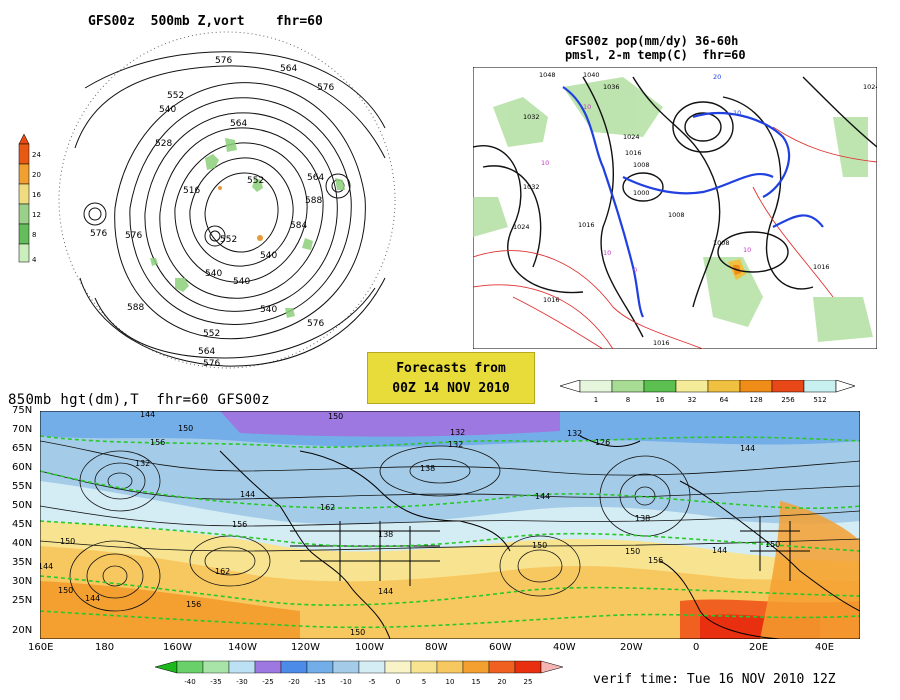 This screenshot has height=700, width=900. I want to click on pop-cb-tick: 16, so click(660, 400).